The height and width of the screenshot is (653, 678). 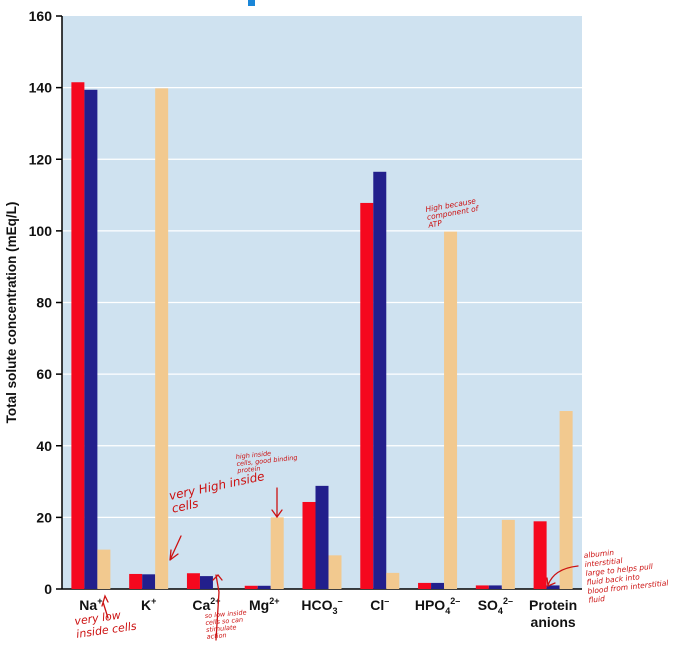 What do you see at coordinates (44, 446) in the screenshot?
I see `y-tick-label: 40` at bounding box center [44, 446].